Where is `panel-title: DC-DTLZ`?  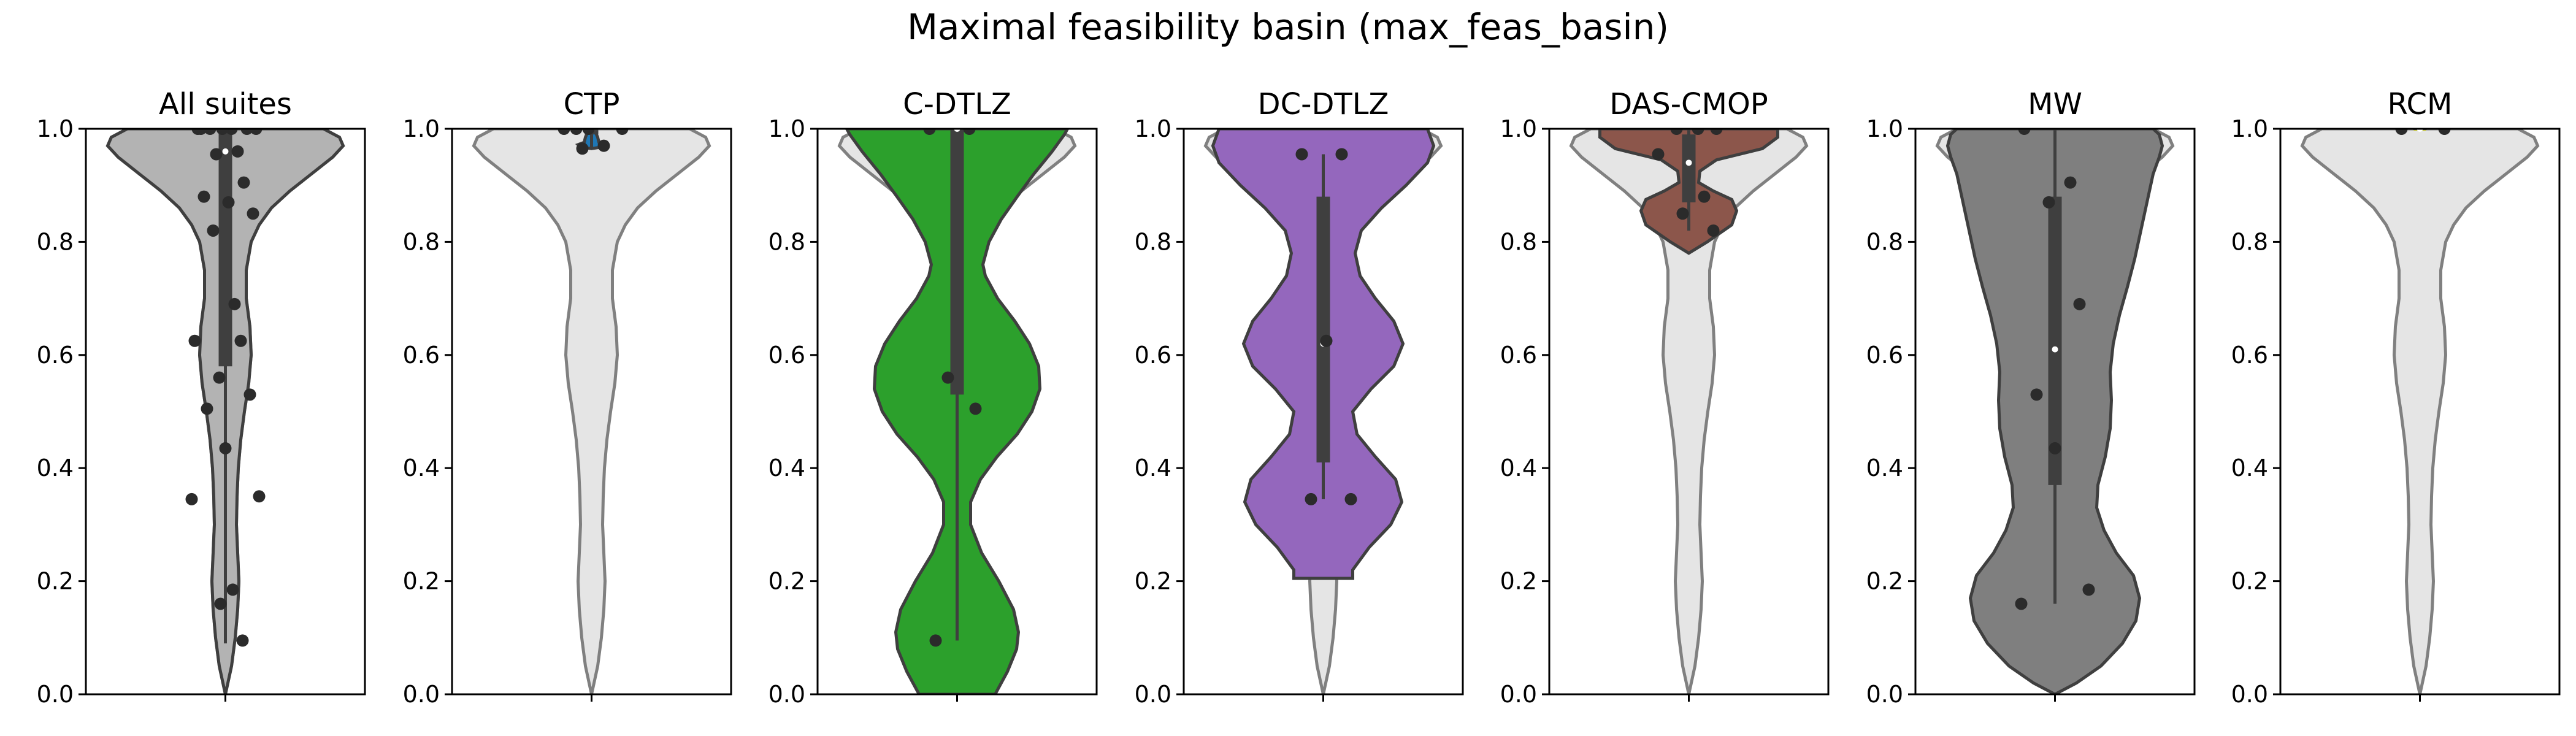
panel-title: DC-DTLZ is located at coordinates (1323, 104).